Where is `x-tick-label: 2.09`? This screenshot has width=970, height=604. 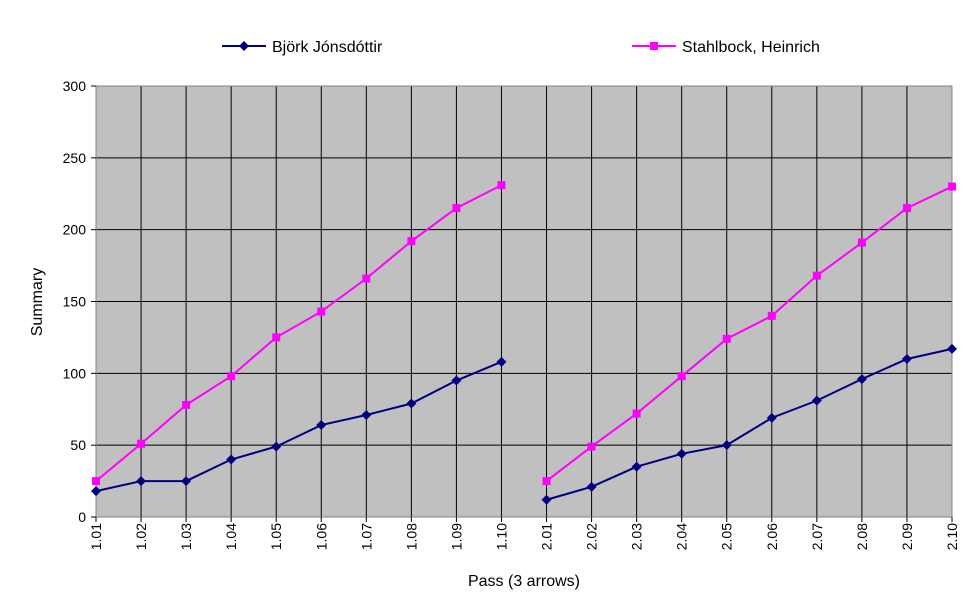
x-tick-label: 2.09 is located at coordinates (907, 536).